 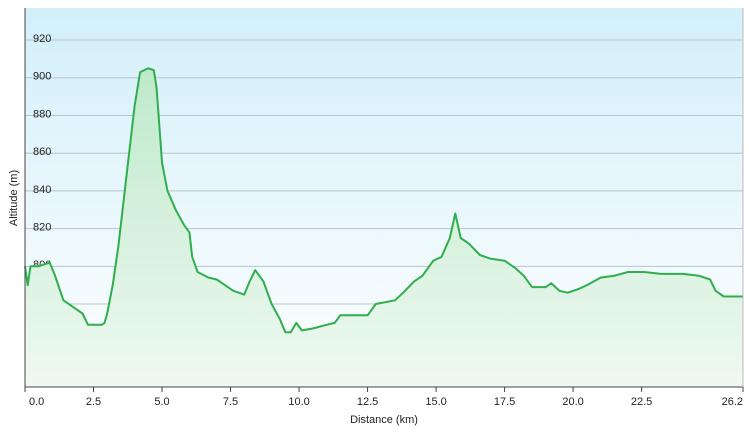 I want to click on y-tick-label: 920, so click(x=42, y=39).